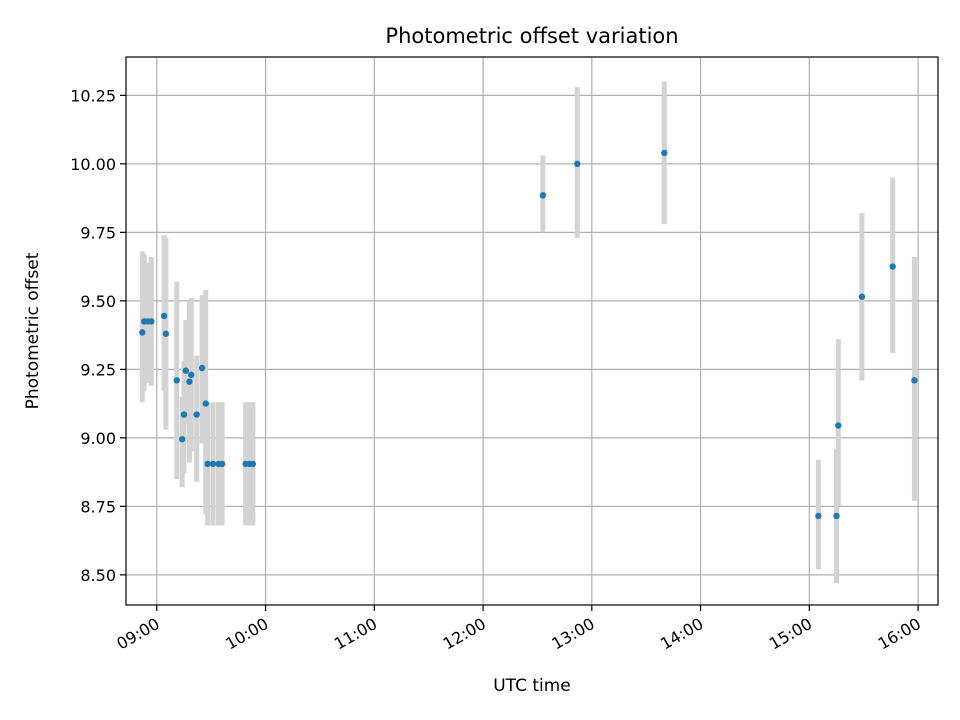 The image size is (960, 720). I want to click on y-tick-label-1: 8.75, so click(98, 506).